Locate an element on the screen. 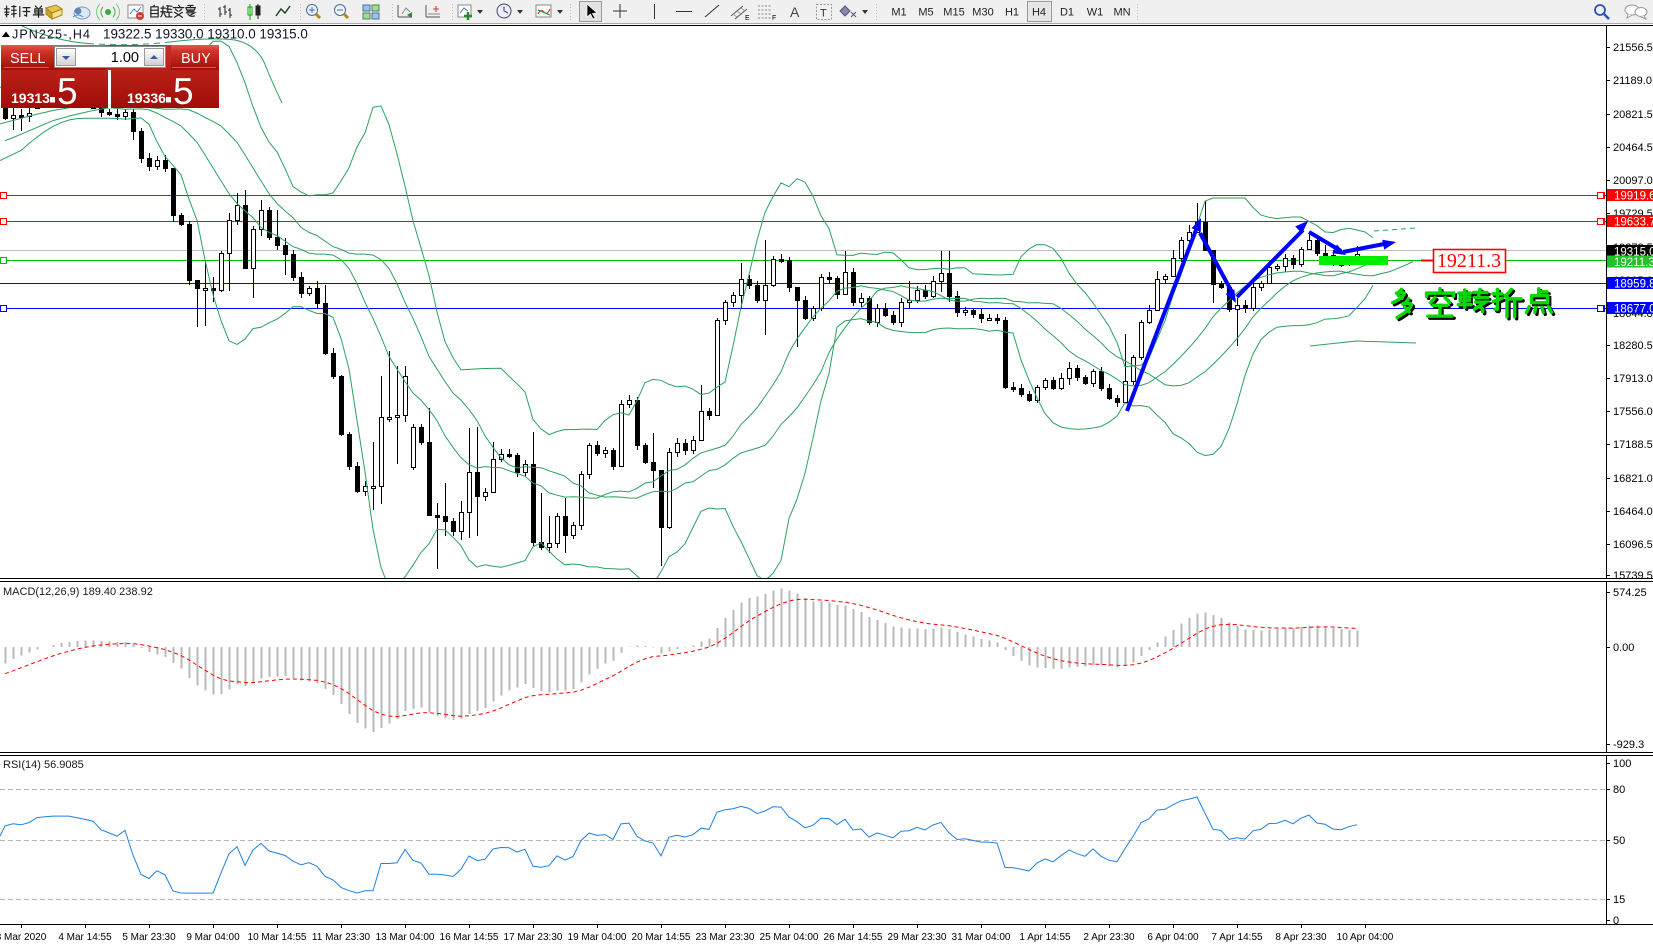  svg-text: 50 is located at coordinates (1619, 841).